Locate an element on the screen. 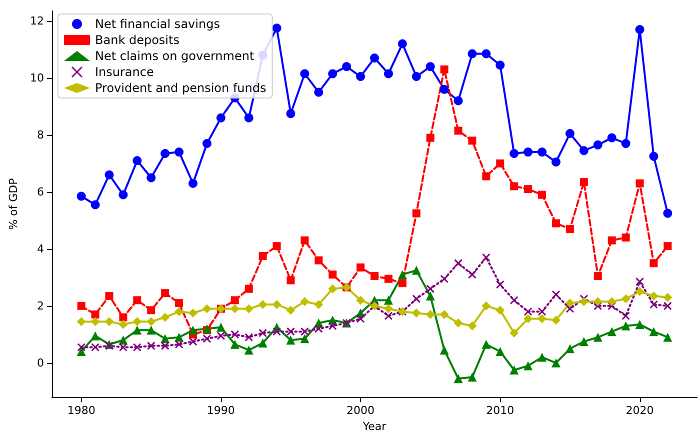 The height and width of the screenshot is (437, 699). x-axis-title: Year is located at coordinates (374, 426).